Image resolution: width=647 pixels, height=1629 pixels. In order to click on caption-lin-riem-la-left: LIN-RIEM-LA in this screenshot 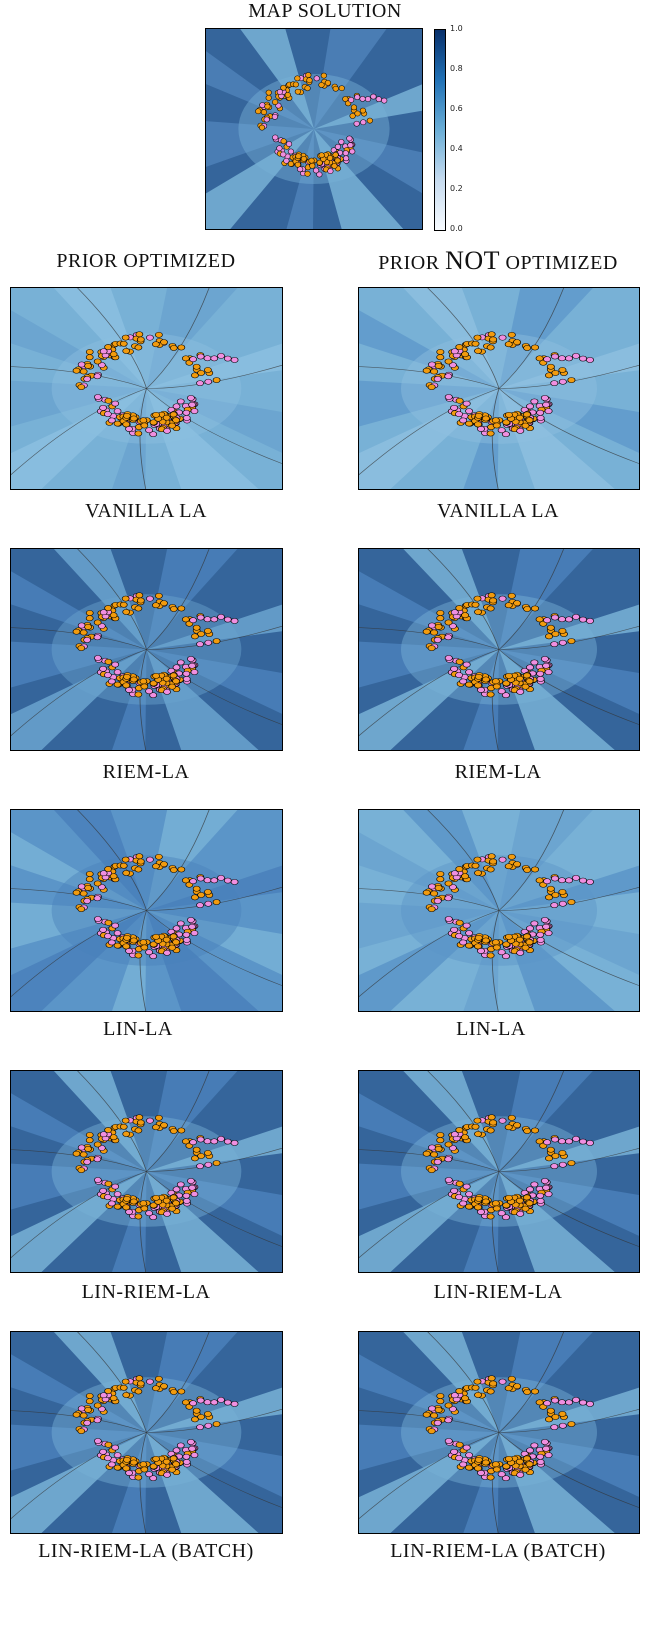, I will do `click(146, 1292)`.